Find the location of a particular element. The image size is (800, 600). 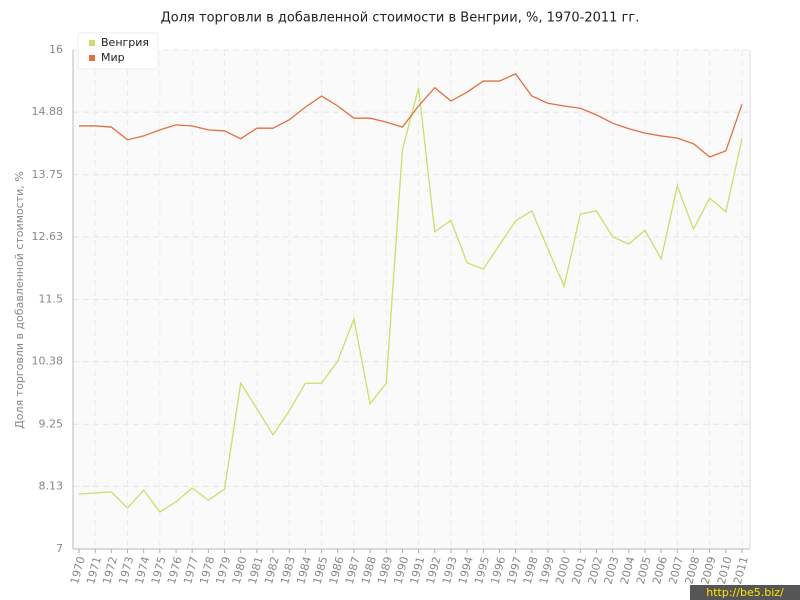

y-axis-label: Доля торговли в добавленной стоимости, % is located at coordinates (19, 300).